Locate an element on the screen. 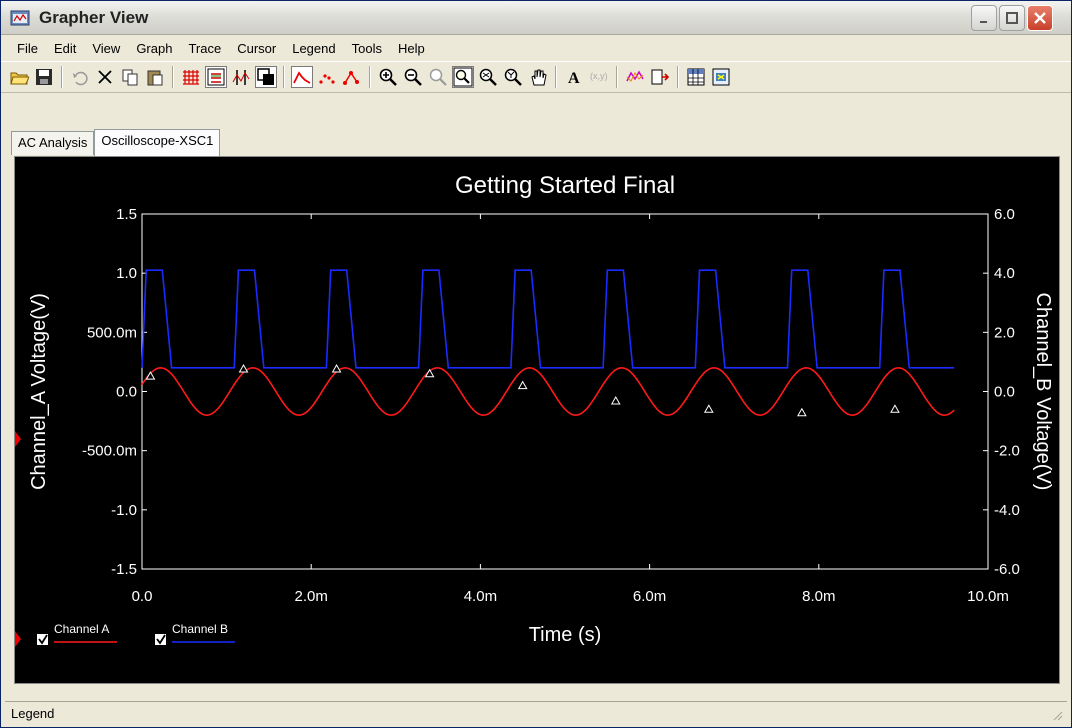 The image size is (1072, 728). export-icon is located at coordinates (660, 77).